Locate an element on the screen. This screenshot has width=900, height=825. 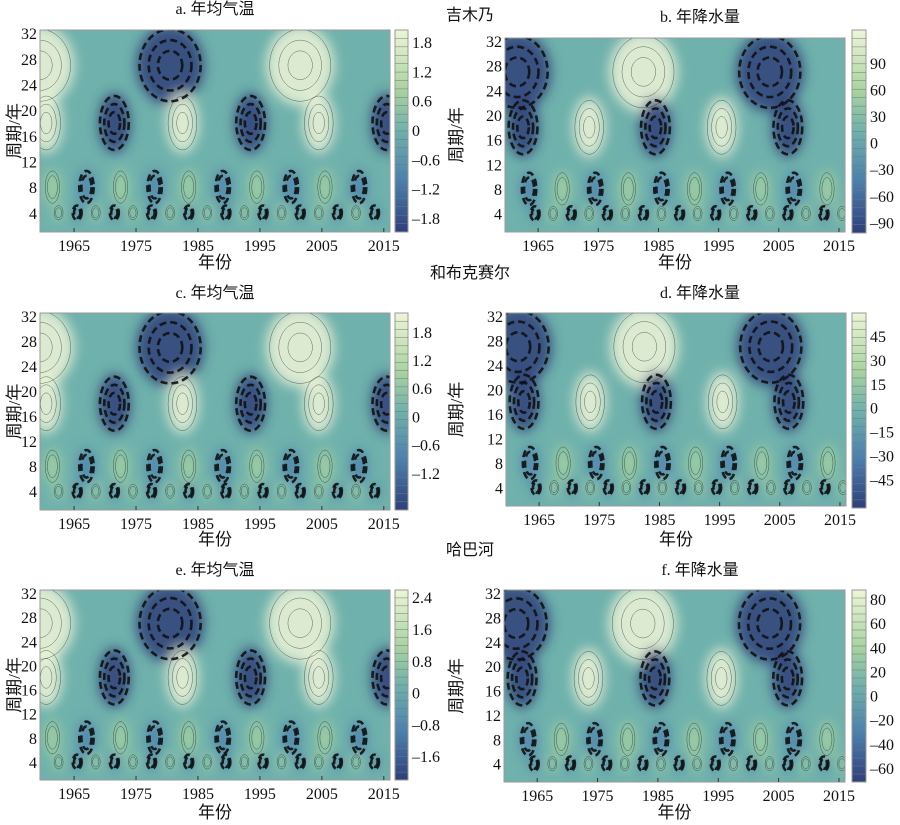
station-name: 吉木乃 is located at coordinates (470, 15).